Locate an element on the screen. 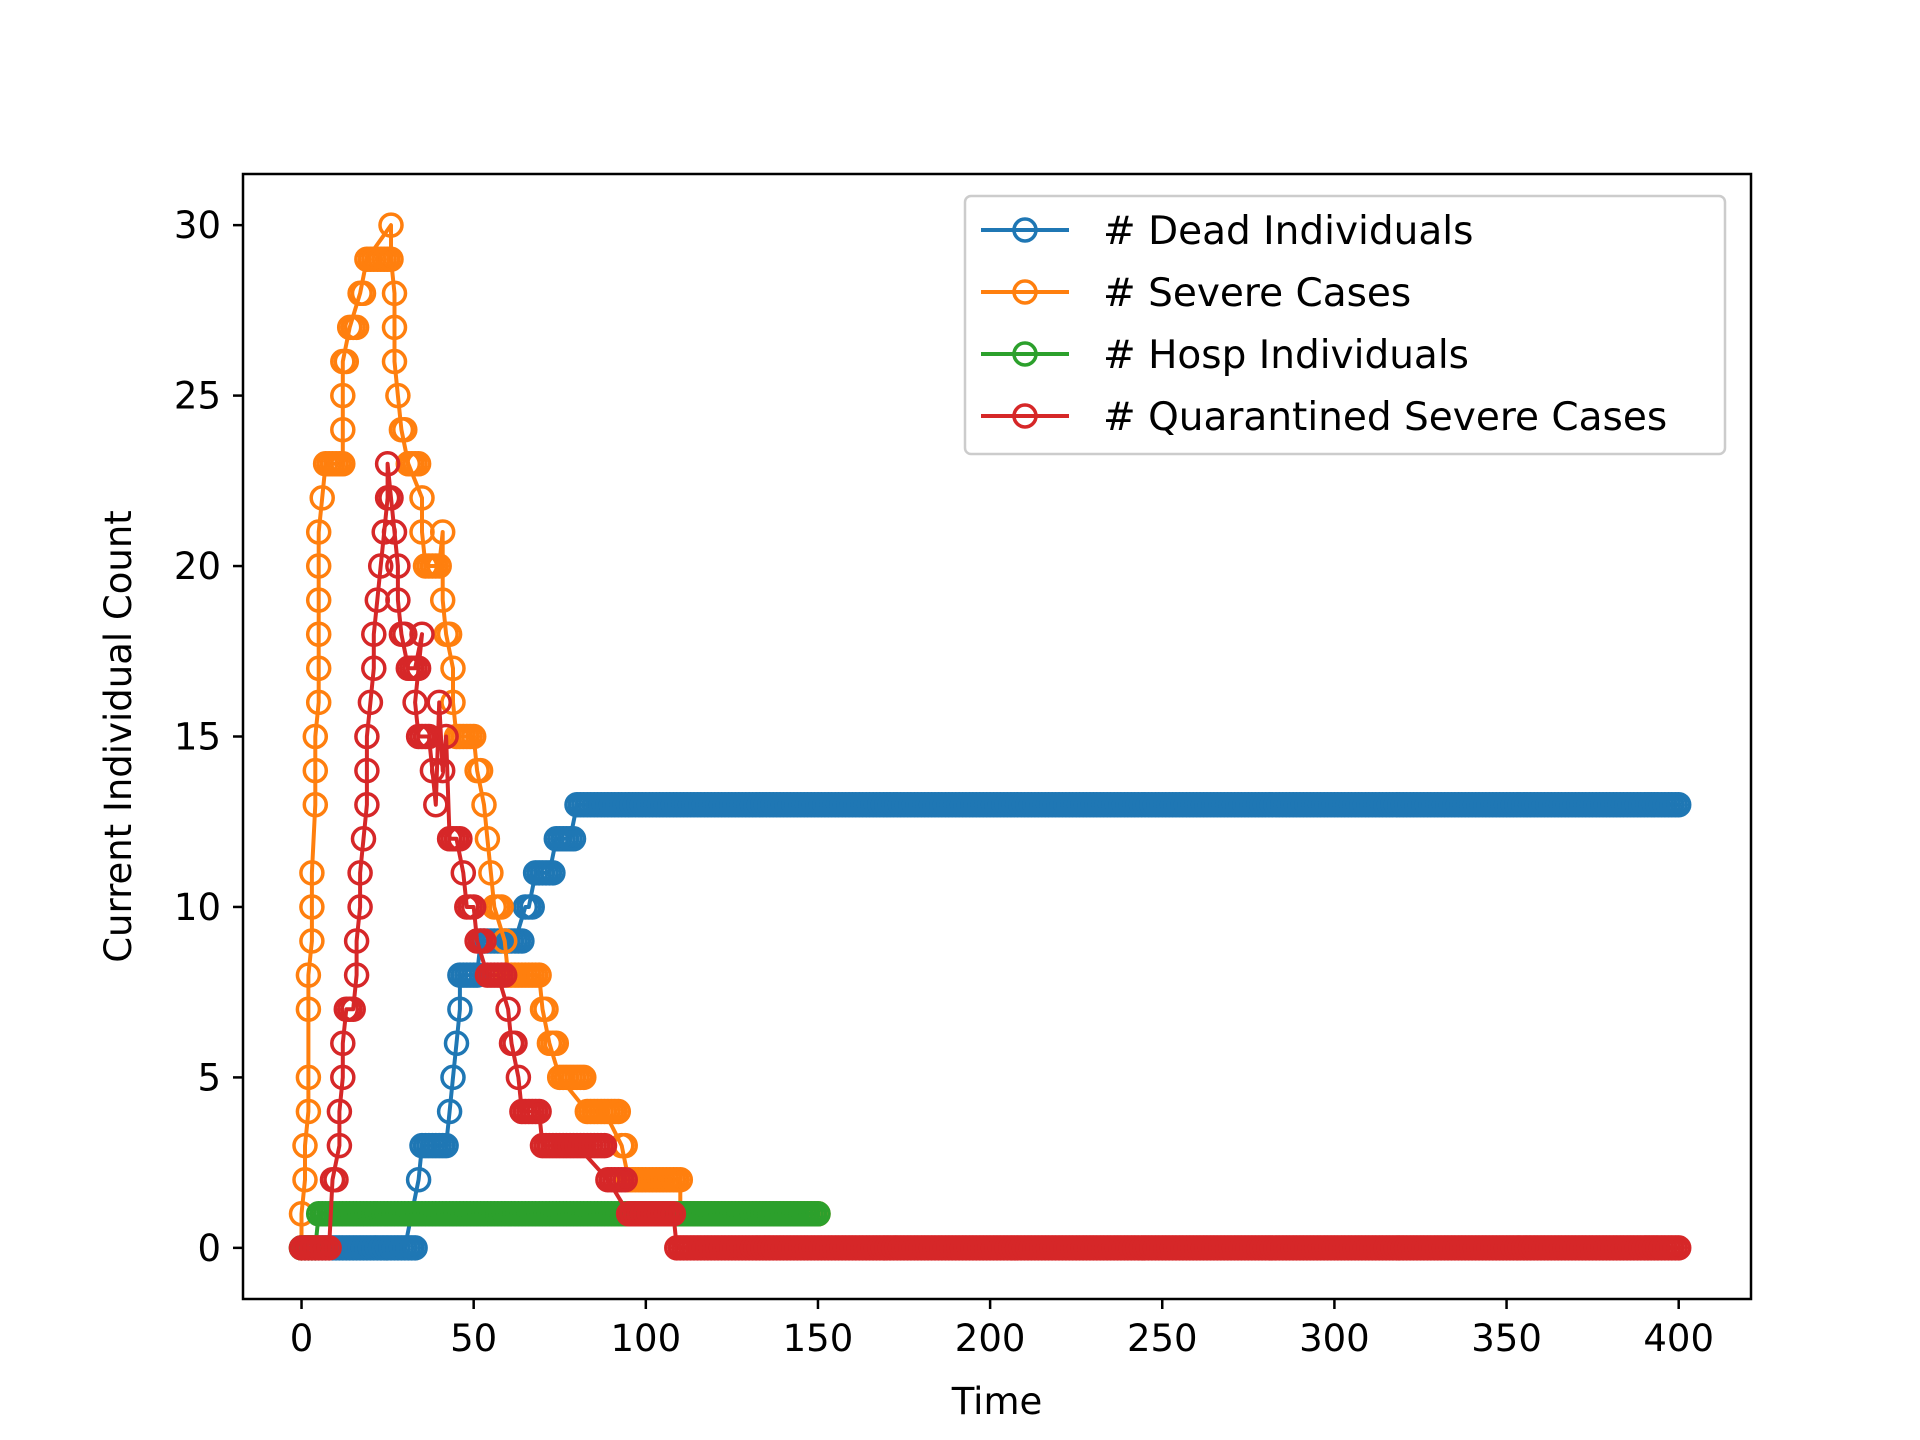 The image size is (1920, 1440). y-tick-label: 5 is located at coordinates (209, 1077).